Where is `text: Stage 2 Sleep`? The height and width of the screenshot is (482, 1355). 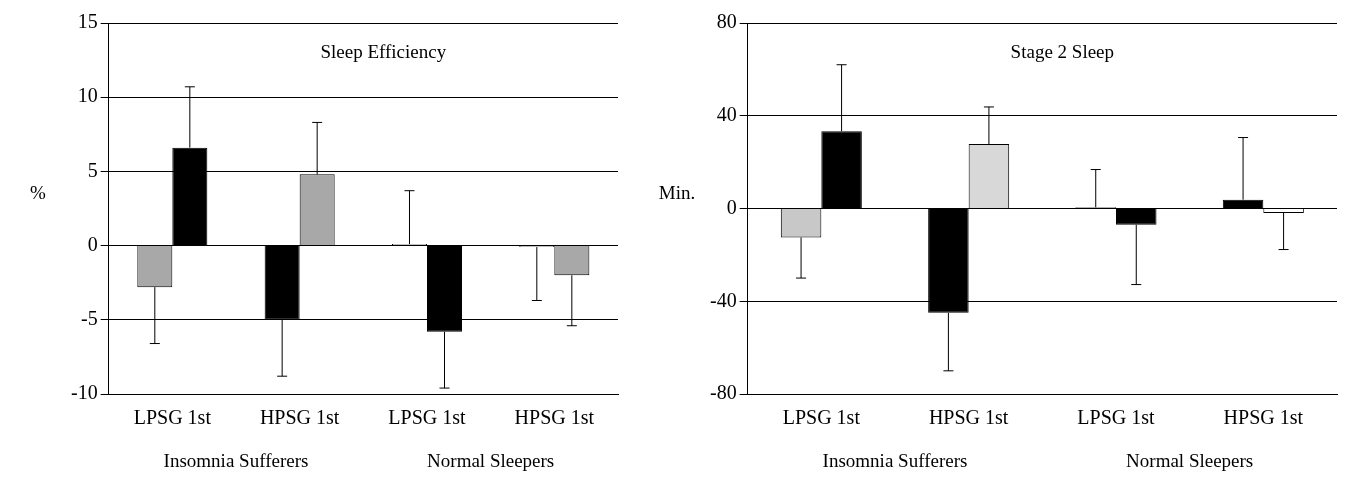
text: Stage 2 Sleep is located at coordinates (1062, 51).